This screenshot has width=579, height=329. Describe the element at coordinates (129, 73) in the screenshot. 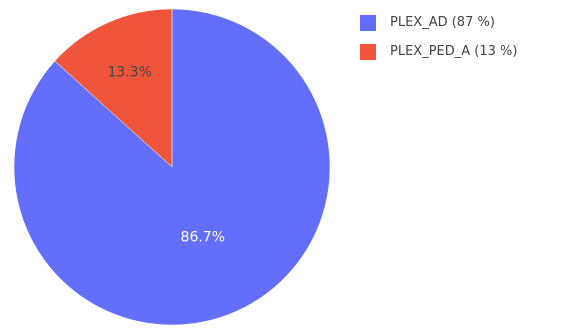

I see `pie-slice-label-1: 13.3%` at that location.